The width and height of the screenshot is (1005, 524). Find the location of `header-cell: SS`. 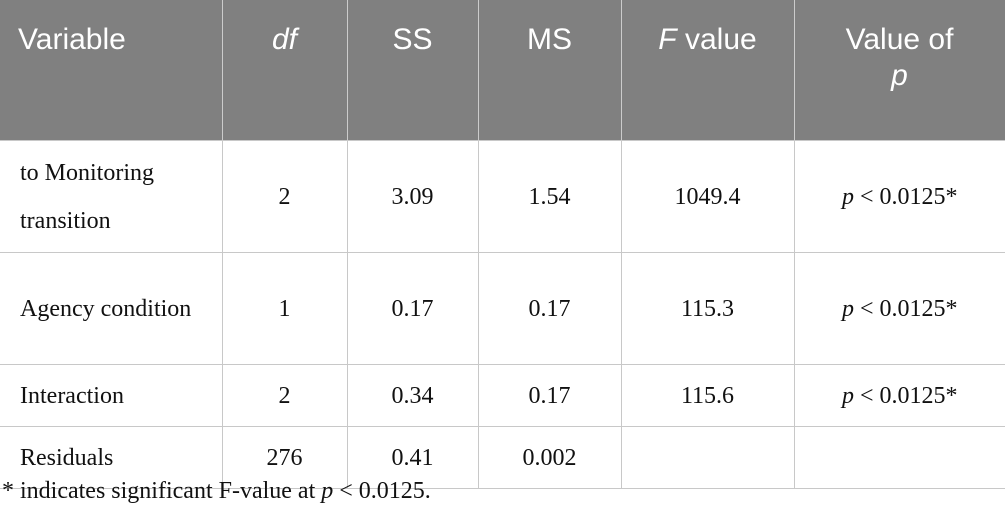

header-cell: SS is located at coordinates (413, 70).